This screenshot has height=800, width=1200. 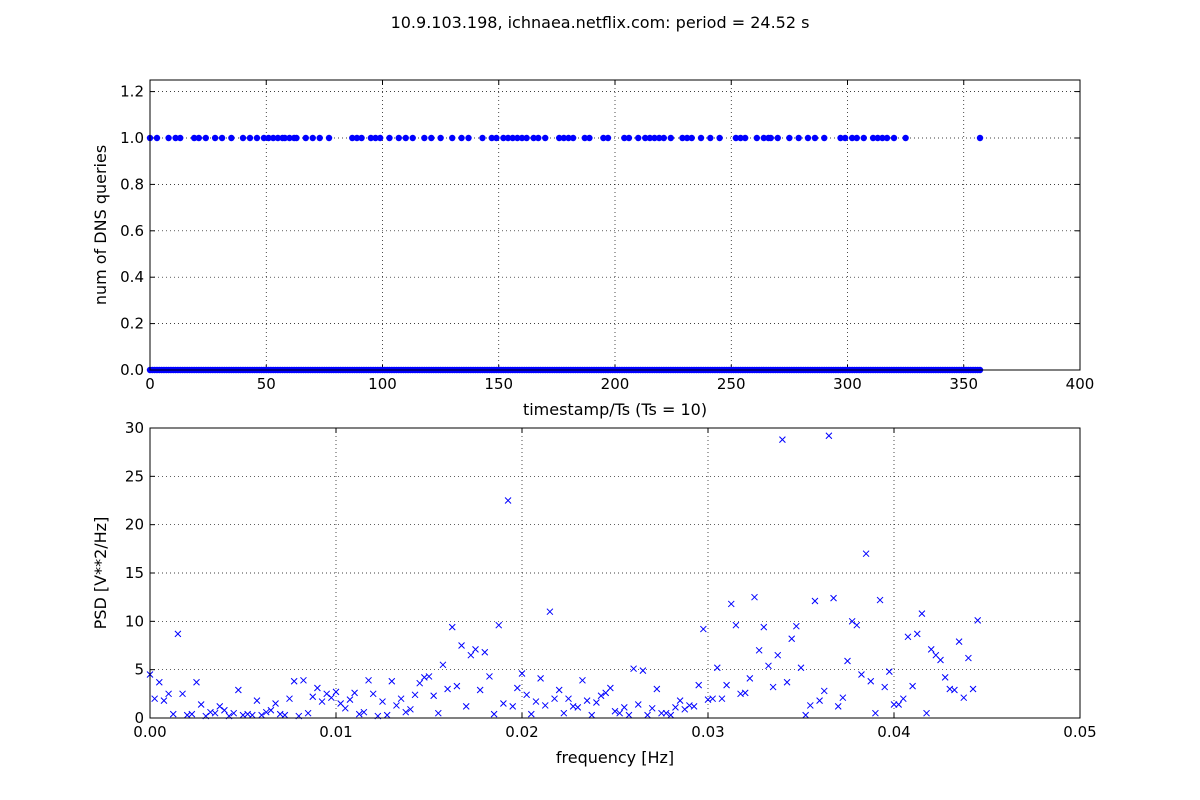 I want to click on x-tick-label: 0, so click(x=150, y=384).